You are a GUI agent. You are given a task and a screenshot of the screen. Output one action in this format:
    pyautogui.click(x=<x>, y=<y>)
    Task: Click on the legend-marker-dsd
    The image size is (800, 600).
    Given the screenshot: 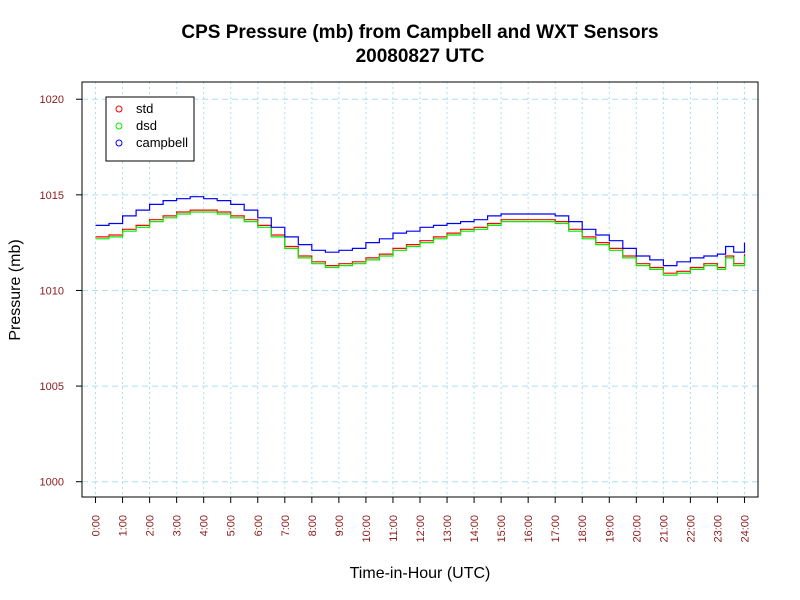 What is the action you would take?
    pyautogui.click(x=119, y=126)
    